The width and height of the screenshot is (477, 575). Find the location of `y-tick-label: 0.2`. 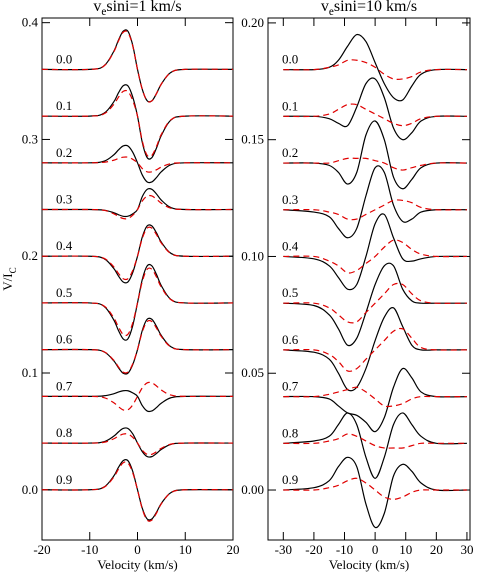

y-tick-label: 0.2 is located at coordinates (30, 255).